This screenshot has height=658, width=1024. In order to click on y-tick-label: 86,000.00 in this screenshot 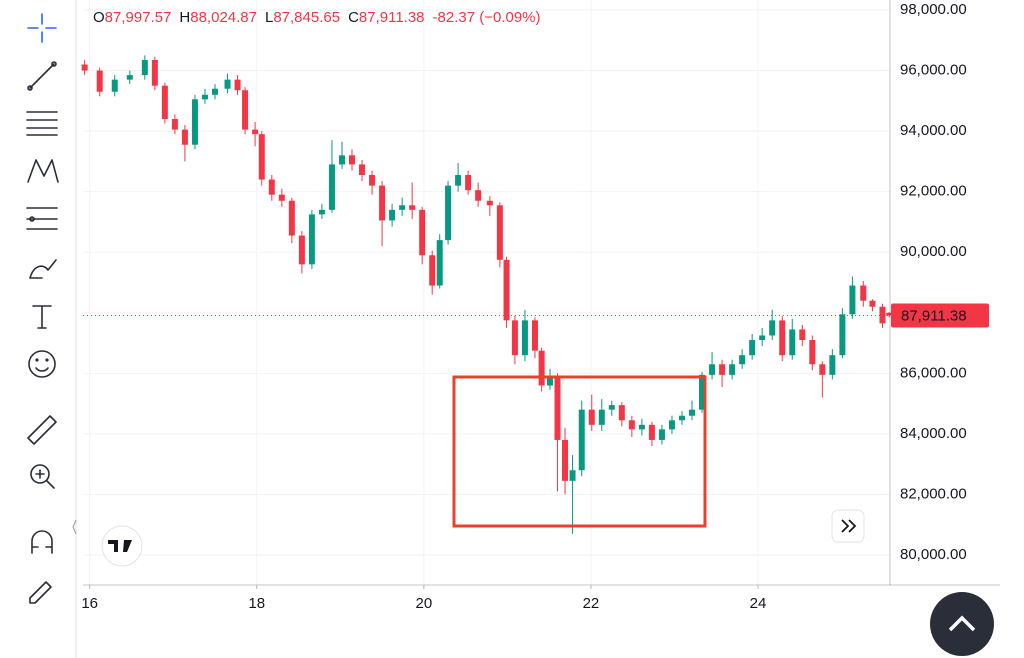, I will do `click(933, 372)`.